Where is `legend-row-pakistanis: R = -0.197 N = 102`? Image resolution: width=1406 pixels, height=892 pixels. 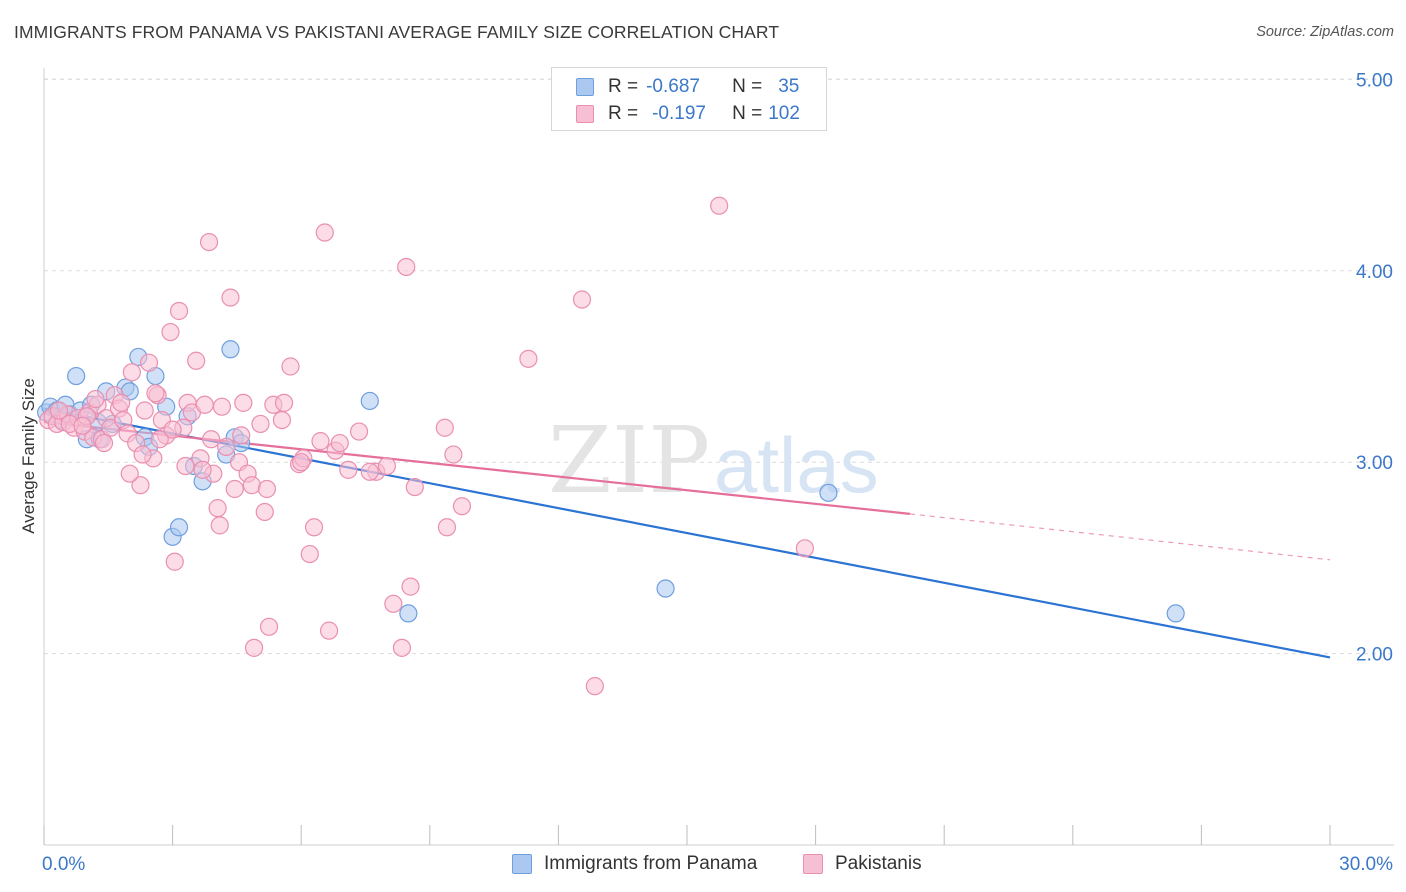
legend-row-pakistanis: R = -0.197 N = 102 is located at coordinates (688, 114).